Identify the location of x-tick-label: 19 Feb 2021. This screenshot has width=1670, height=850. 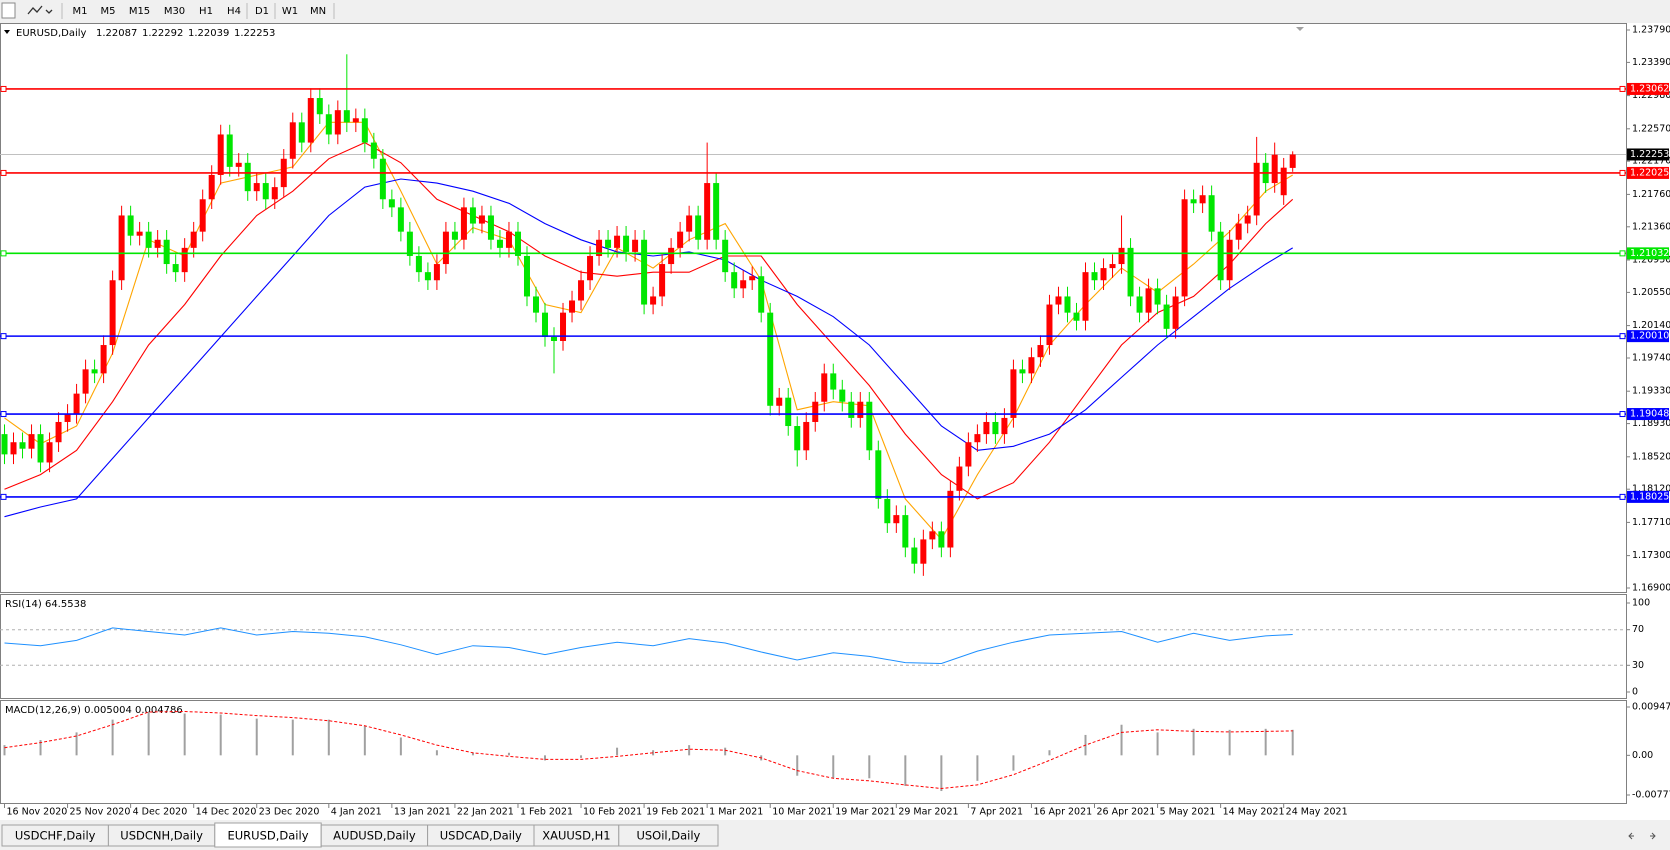
(675, 812).